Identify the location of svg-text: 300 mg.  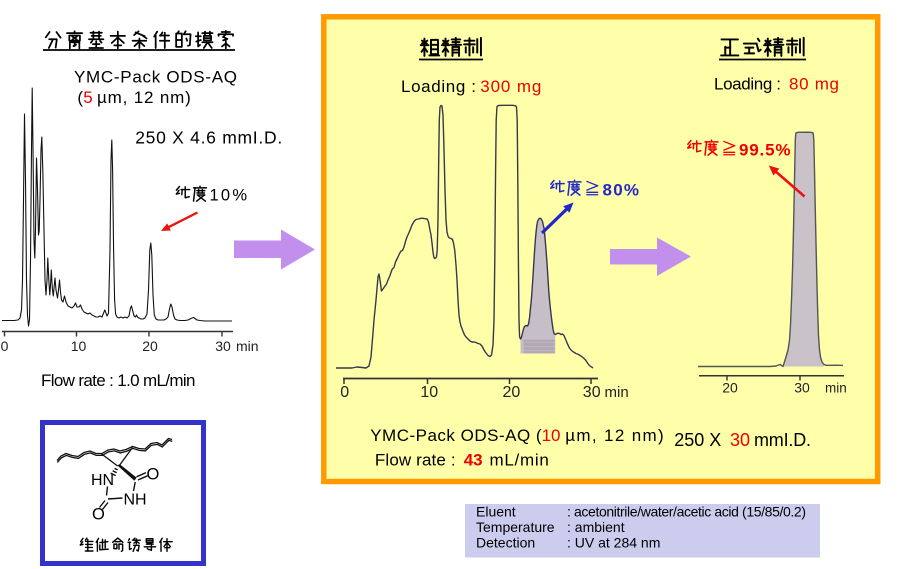
(510, 86).